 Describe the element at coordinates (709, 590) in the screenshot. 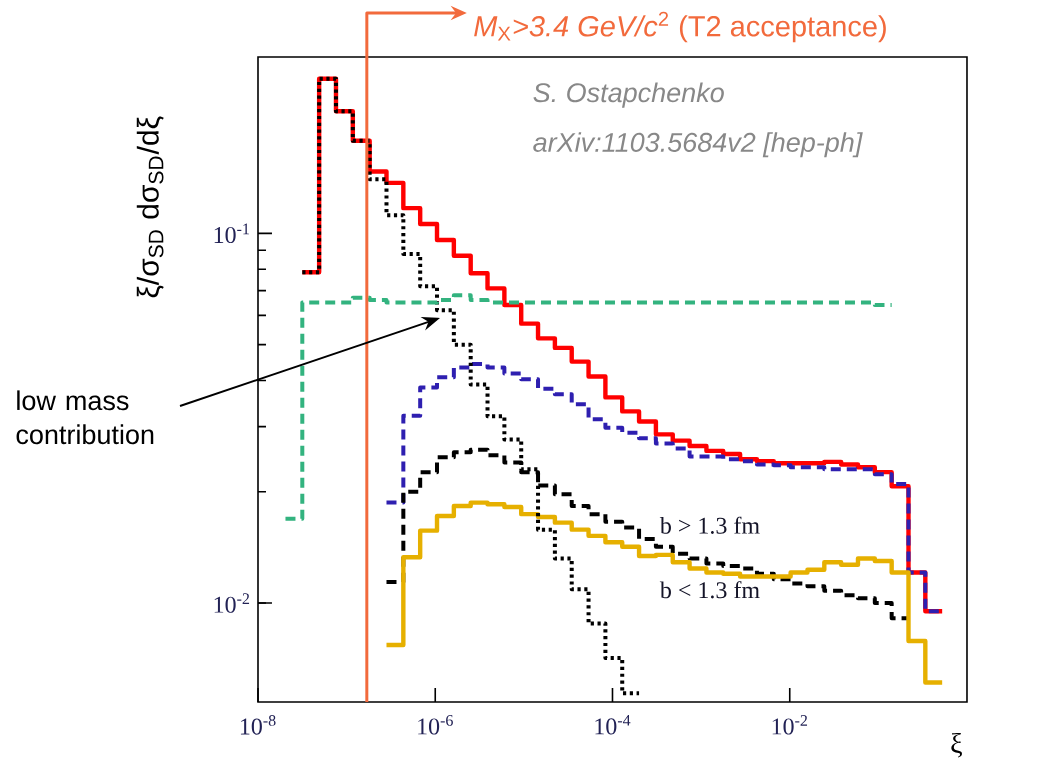

I see `annotation: b < 1.3 fm` at that location.